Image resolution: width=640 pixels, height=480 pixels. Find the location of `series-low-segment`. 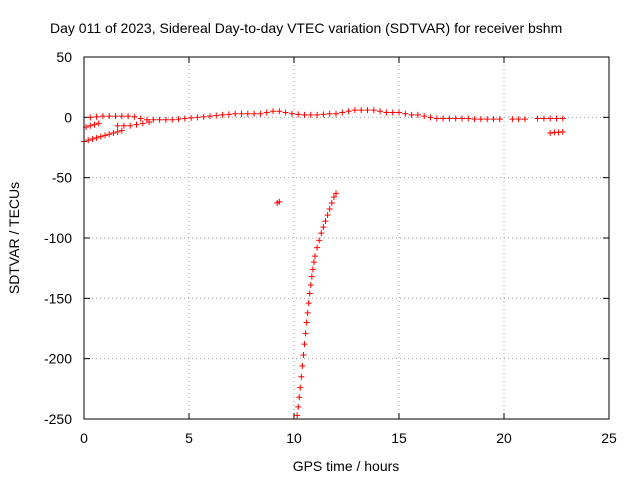

series-low-segment is located at coordinates (133, 124).